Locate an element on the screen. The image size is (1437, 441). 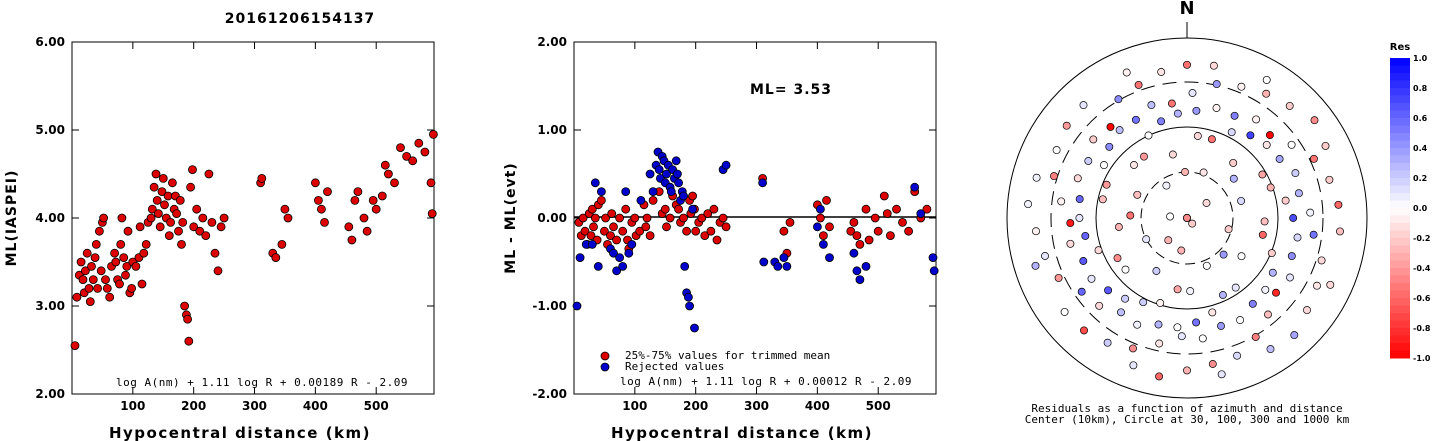
ml-xtick-label: 100 is located at coordinates (132, 406).